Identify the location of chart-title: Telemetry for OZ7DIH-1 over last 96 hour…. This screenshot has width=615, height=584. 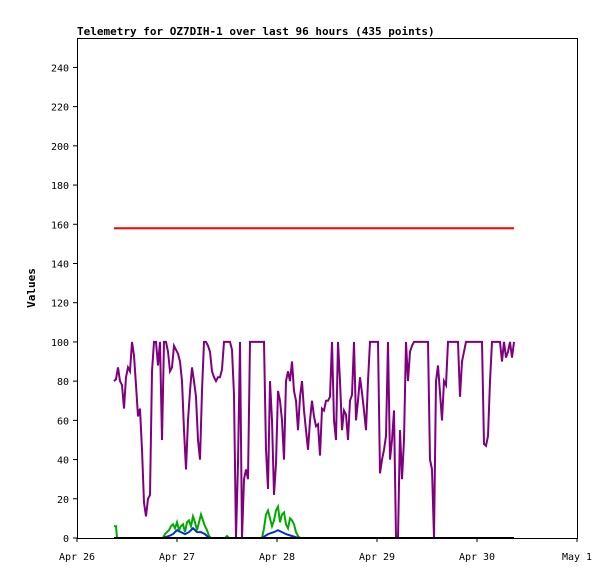
(256, 31).